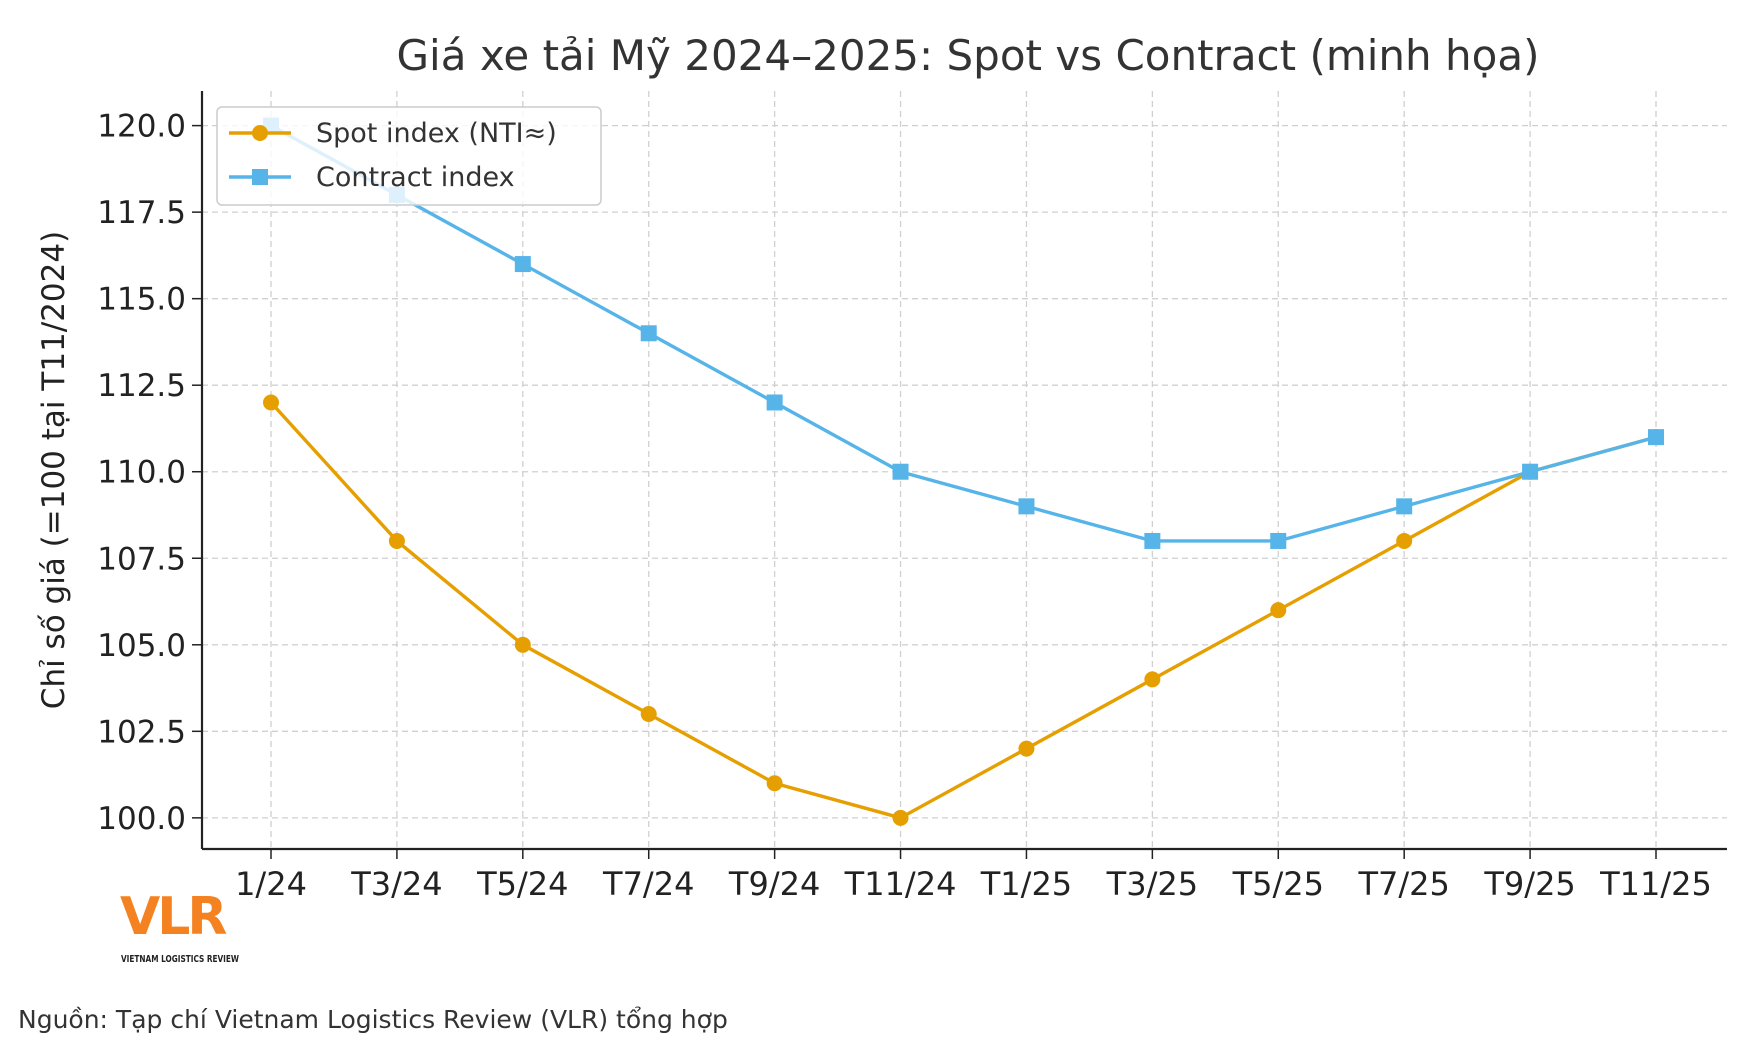  Describe the element at coordinates (141, 646) in the screenshot. I see `y-tick-label: 105.0` at that location.